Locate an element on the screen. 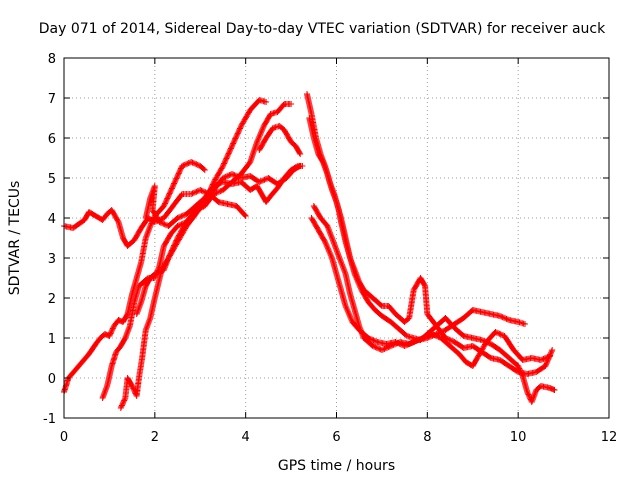 This screenshot has width=640, height=480. x-tick-label: 2 is located at coordinates (155, 437).